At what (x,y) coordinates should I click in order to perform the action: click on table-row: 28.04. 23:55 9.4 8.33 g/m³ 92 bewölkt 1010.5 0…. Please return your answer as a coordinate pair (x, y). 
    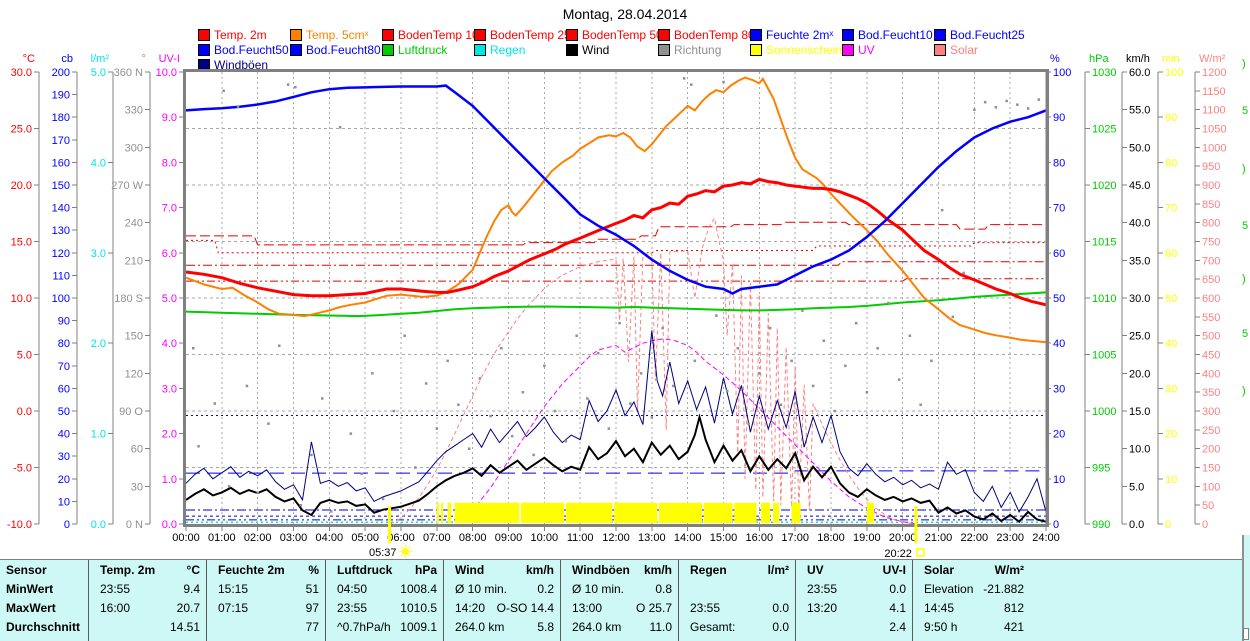
    Looking at the image, I should click on (621, 638).